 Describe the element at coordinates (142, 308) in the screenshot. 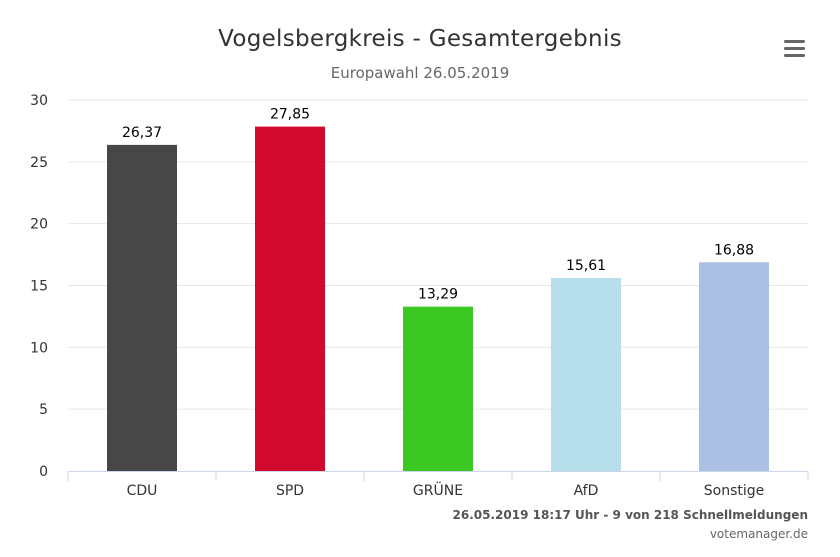

I see `bar-cdu` at that location.